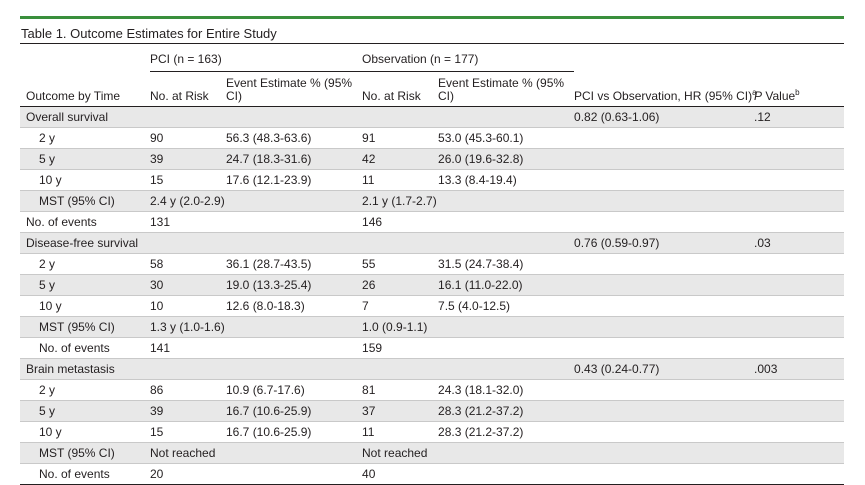 The width and height of the screenshot is (865, 485). I want to click on table-row: 10 y 10 12.6 (8.0-18.3) 7 7.5 (4.0-12.5), so click(432, 306).